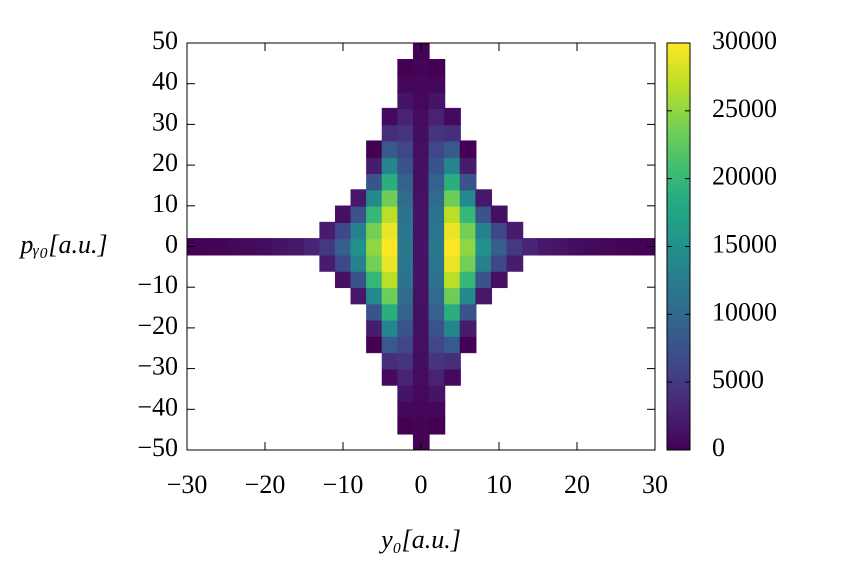 The width and height of the screenshot is (845, 565). What do you see at coordinates (718, 447) in the screenshot?
I see `colorbar-tick-label: 0` at bounding box center [718, 447].